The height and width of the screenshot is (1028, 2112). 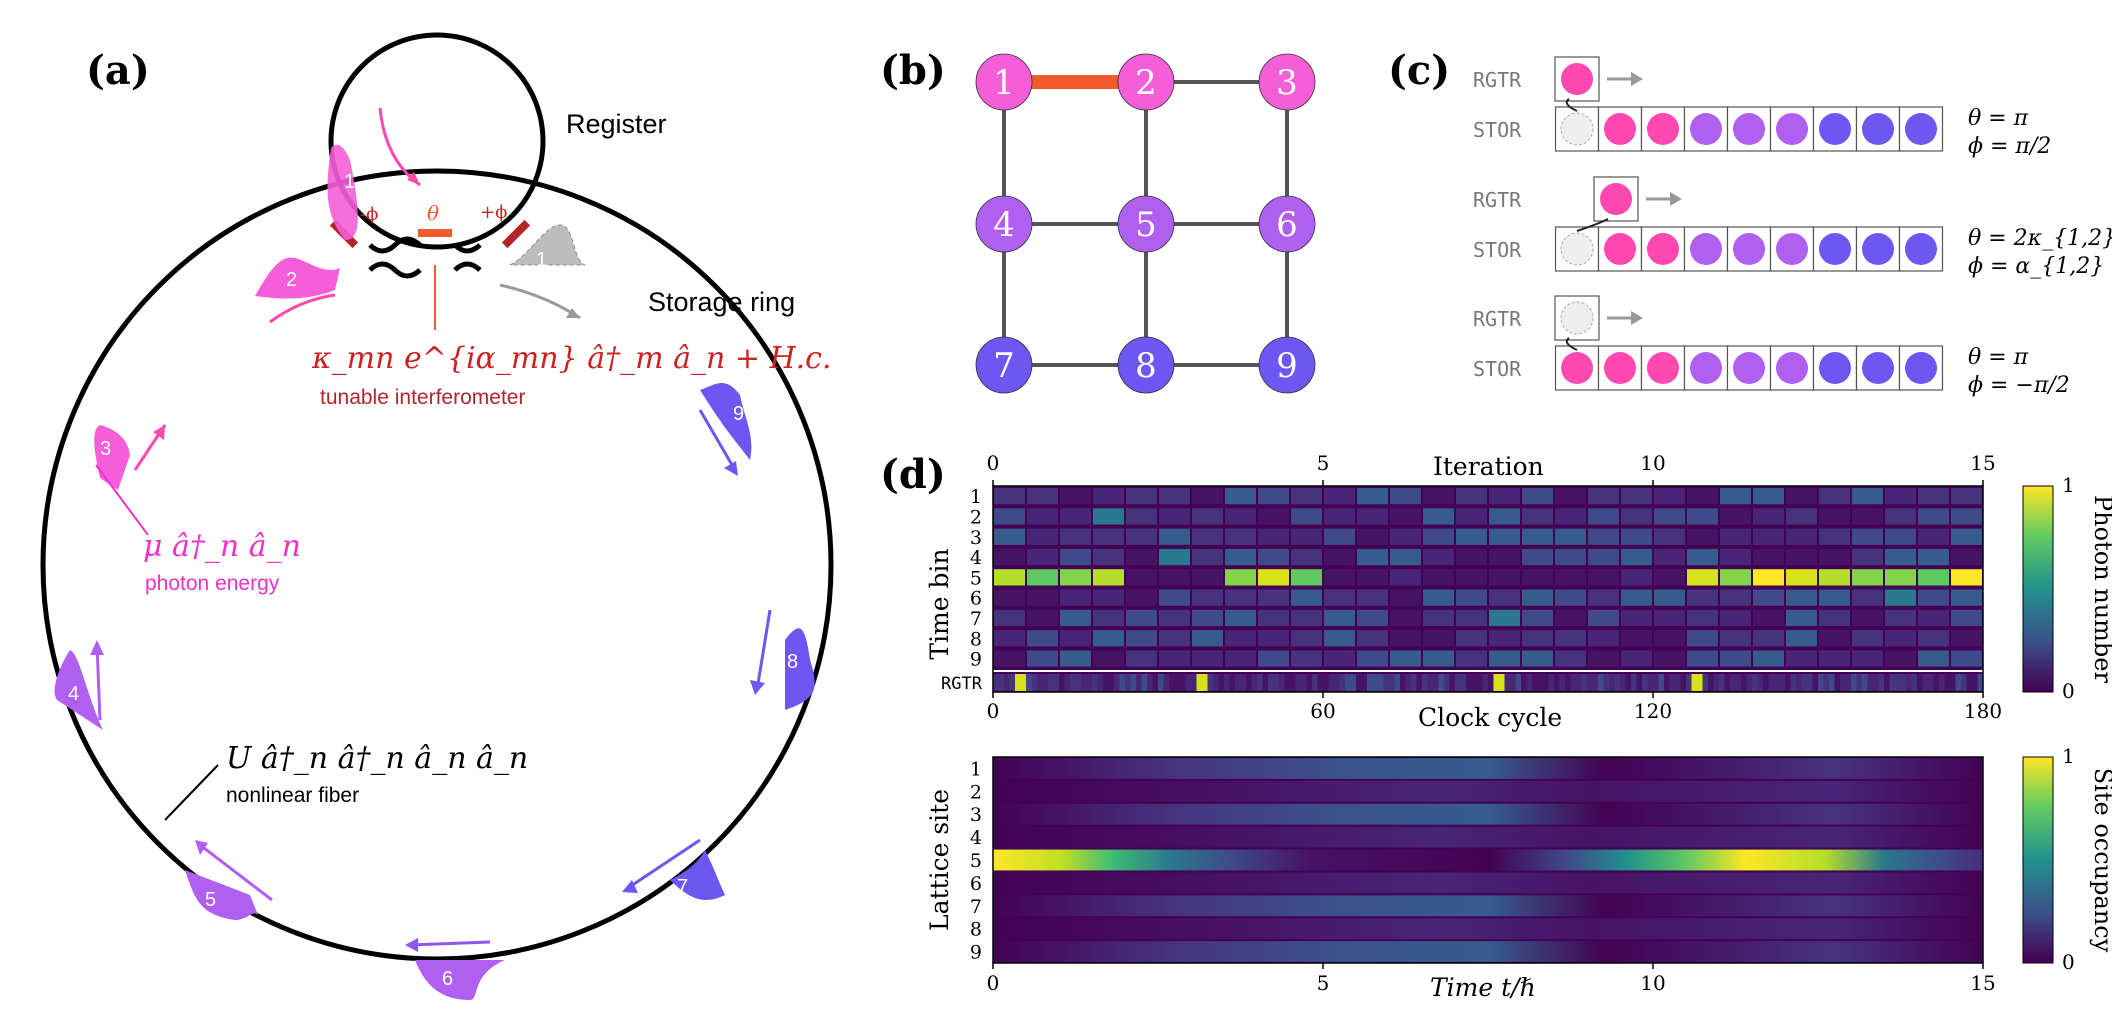 I want to click on photon-colorbar, so click(x=2038, y=589).